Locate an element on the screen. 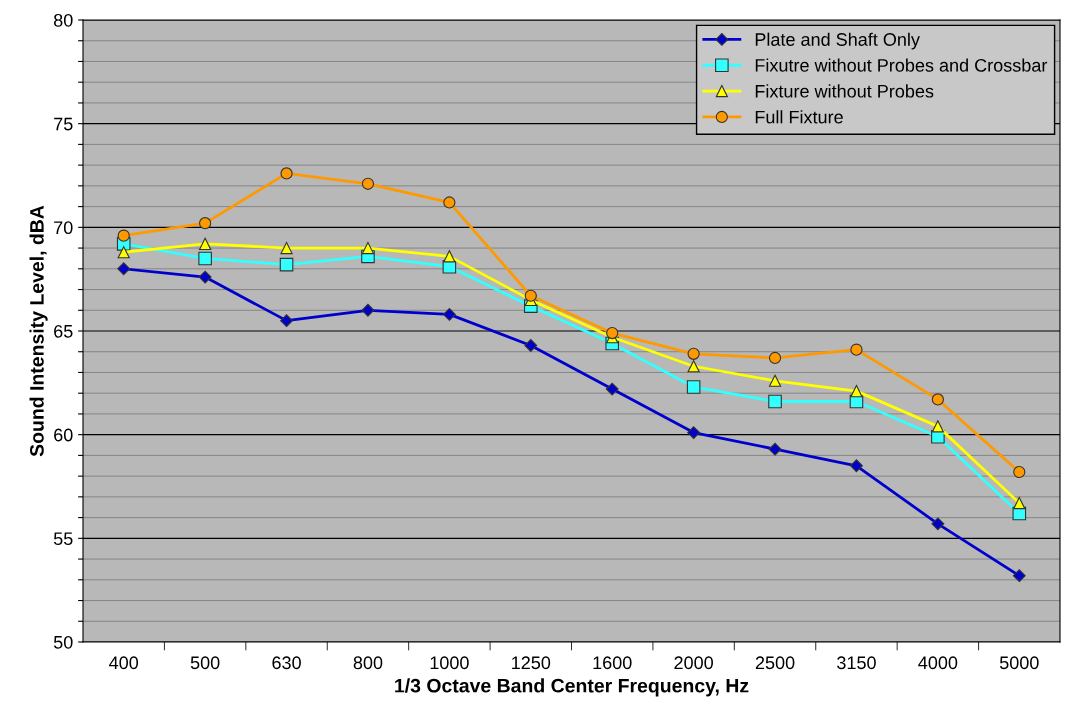 The image size is (1065, 719). legend-label: Full Fixture is located at coordinates (799, 117).